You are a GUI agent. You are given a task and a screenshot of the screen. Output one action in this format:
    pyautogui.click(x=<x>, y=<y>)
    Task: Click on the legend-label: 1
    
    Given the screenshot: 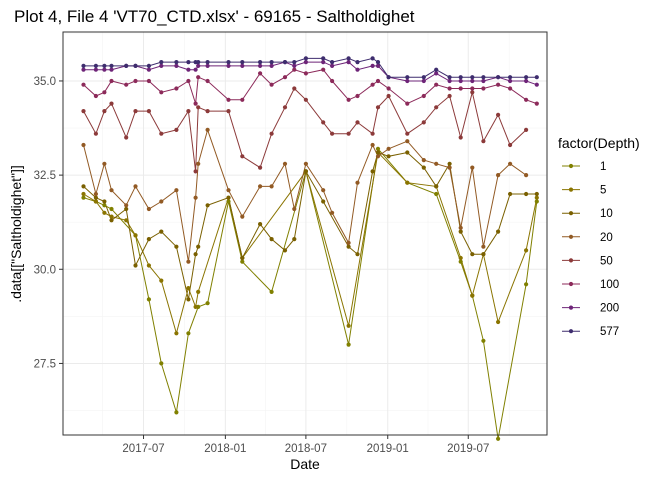 What is the action you would take?
    pyautogui.click(x=603, y=167)
    